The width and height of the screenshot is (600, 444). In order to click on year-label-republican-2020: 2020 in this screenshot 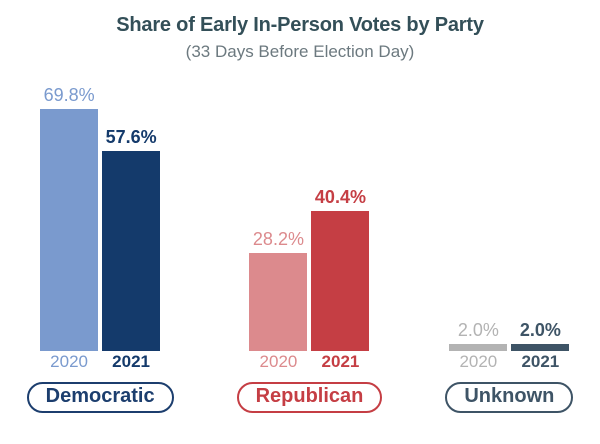, I will do `click(278, 361)`.